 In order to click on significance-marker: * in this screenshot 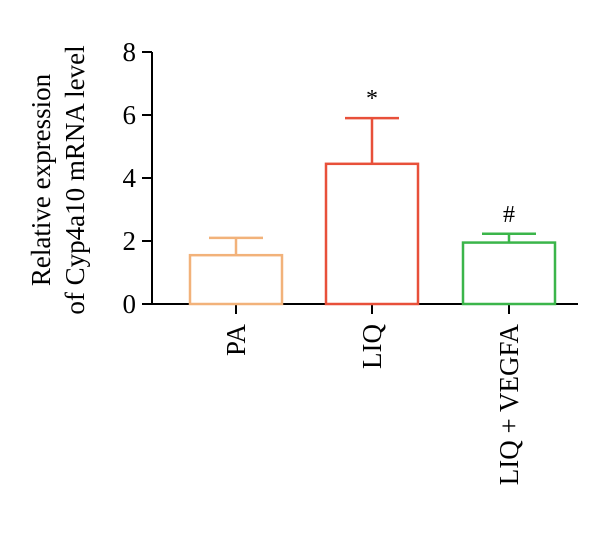, I will do `click(372, 99)`.